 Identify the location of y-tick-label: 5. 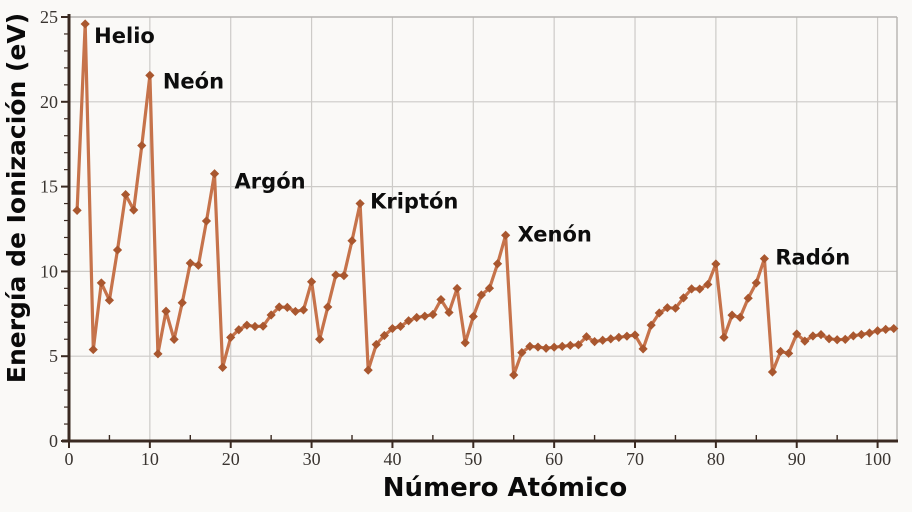
(53, 356).